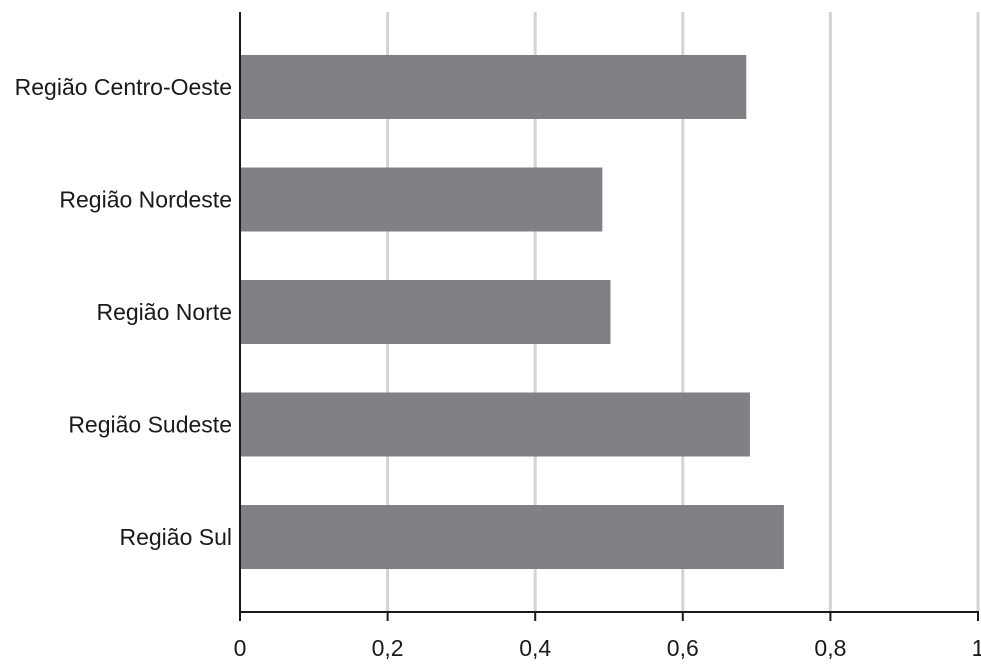 The width and height of the screenshot is (981, 665). What do you see at coordinates (607, 636) in the screenshot?
I see `x-ticks: 0 0,2 0,4 0,6 0,8 1` at bounding box center [607, 636].